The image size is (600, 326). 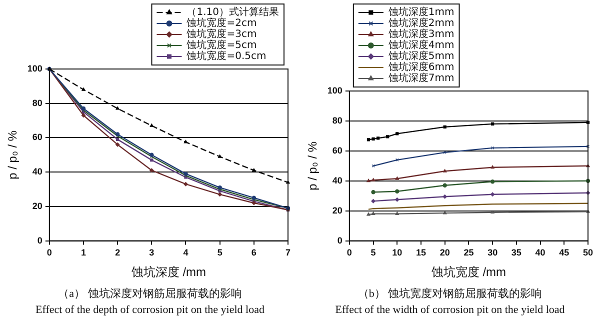 What do you see at coordinates (588, 253) in the screenshot?
I see `x-tick-label: 50` at bounding box center [588, 253].